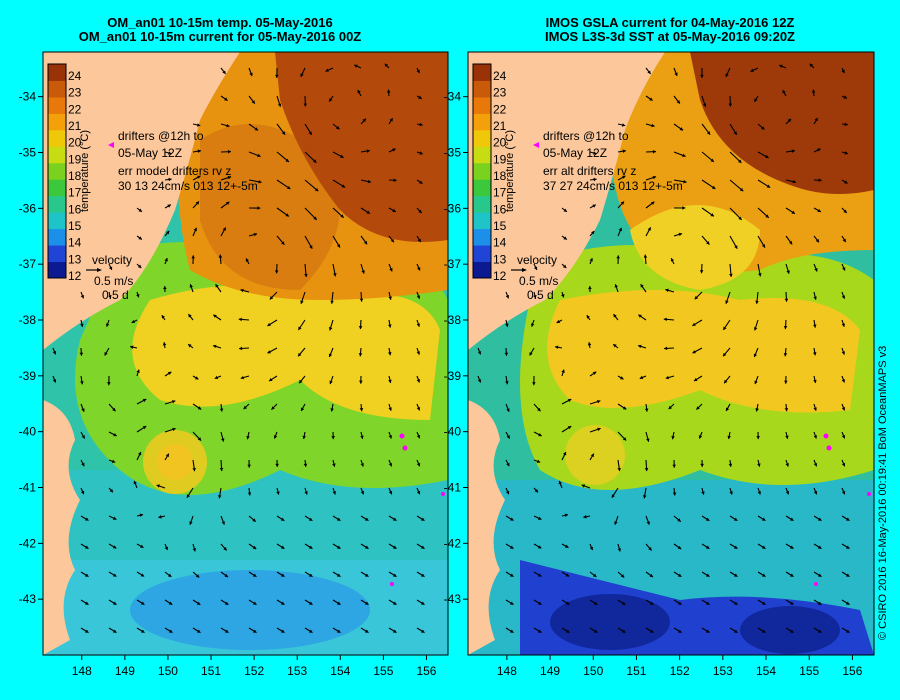 The width and height of the screenshot is (900, 700). I want to click on right-drifters, so click(842, 509).